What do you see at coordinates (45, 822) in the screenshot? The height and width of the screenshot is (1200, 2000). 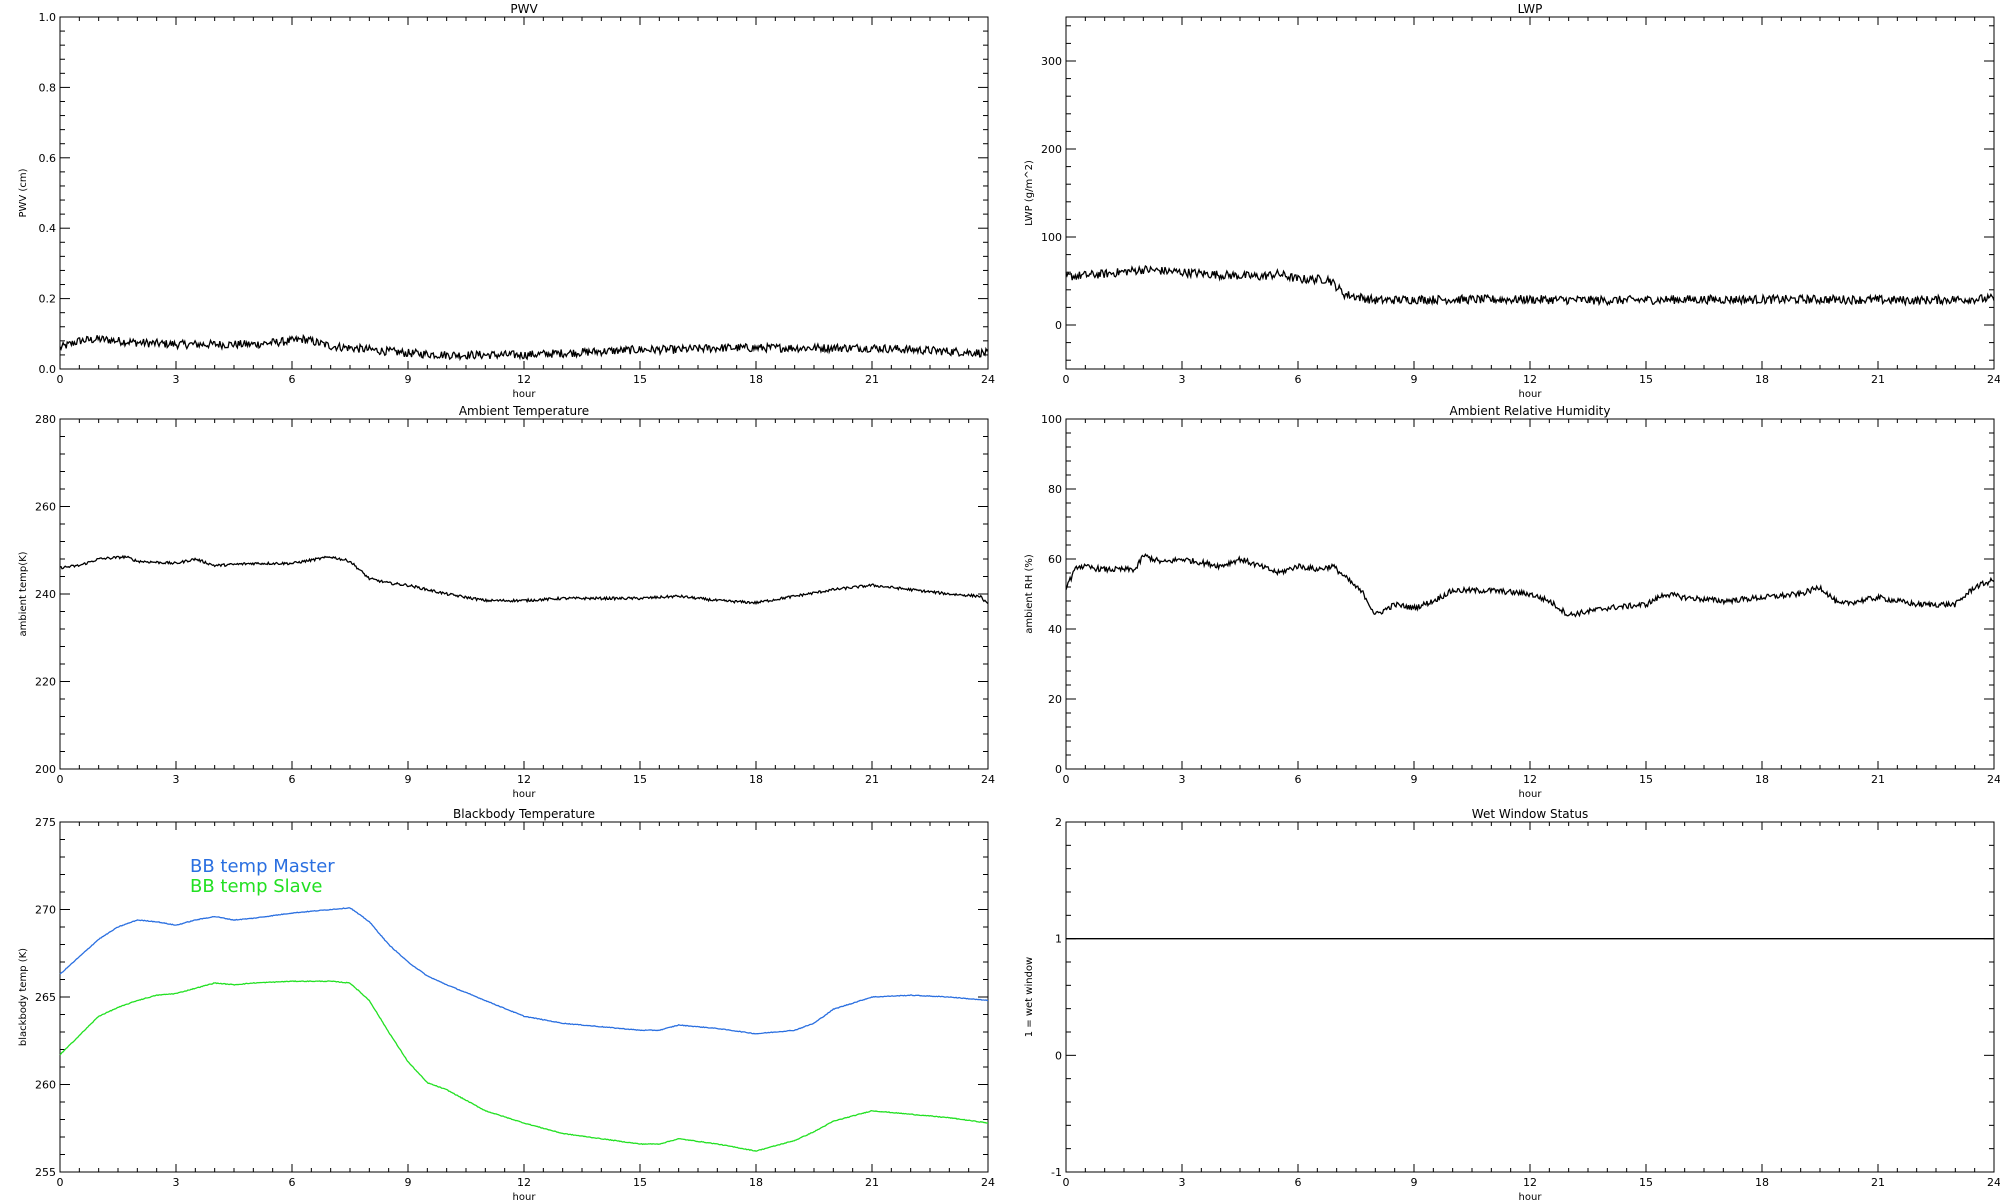 I see `y-tick-label: 275` at bounding box center [45, 822].